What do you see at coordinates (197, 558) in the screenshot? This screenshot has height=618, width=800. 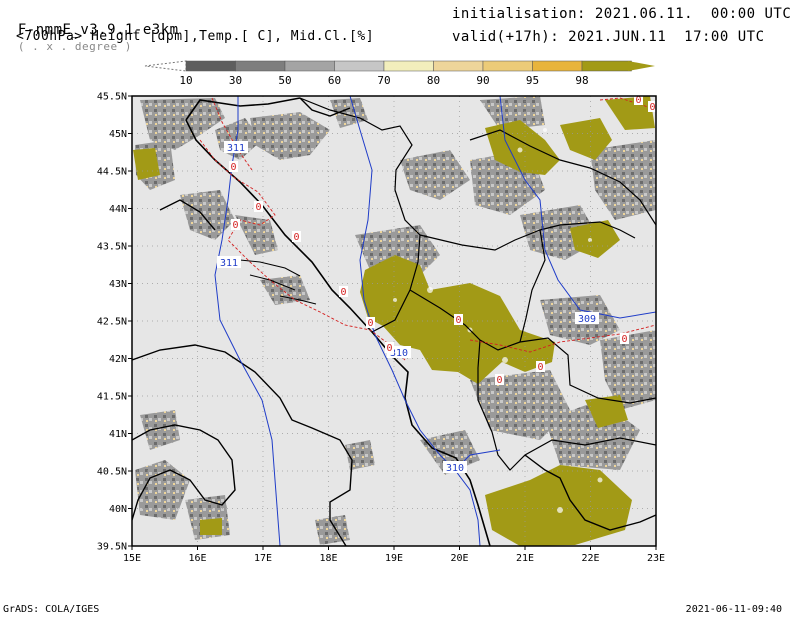 I see `lon-label: 16E` at bounding box center [197, 558].